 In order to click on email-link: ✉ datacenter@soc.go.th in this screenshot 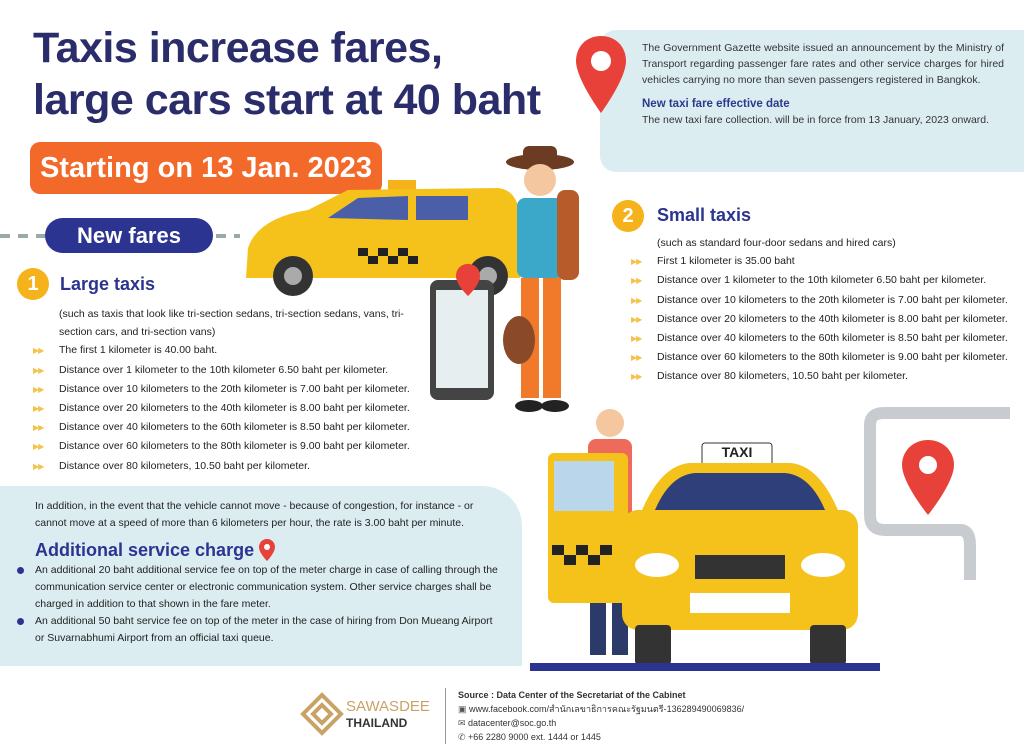, I will do `click(507, 723)`.